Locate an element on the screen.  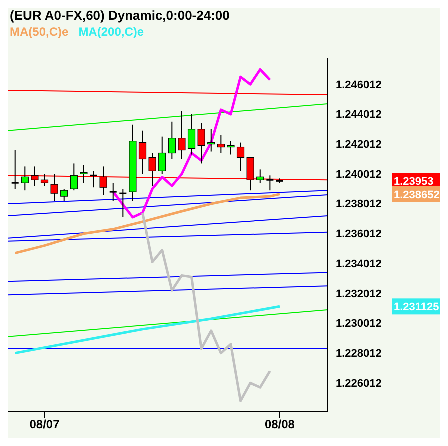
y-tick-label: 1.234012 is located at coordinates (359, 264).